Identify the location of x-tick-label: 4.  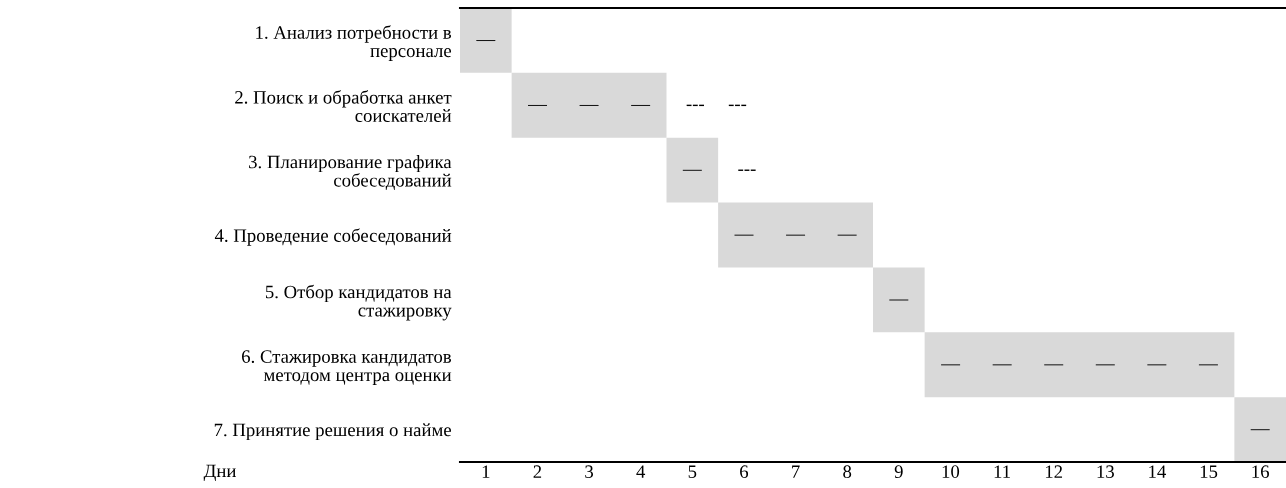
(641, 471).